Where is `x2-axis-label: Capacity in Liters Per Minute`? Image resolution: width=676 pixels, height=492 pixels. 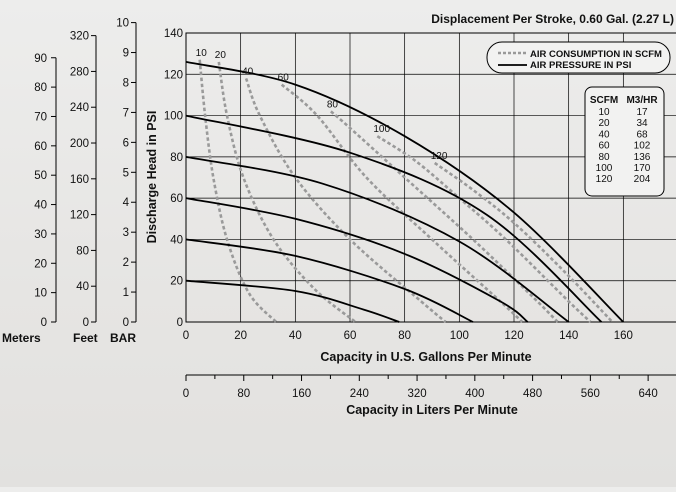 x2-axis-label: Capacity in Liters Per Minute is located at coordinates (432, 410).